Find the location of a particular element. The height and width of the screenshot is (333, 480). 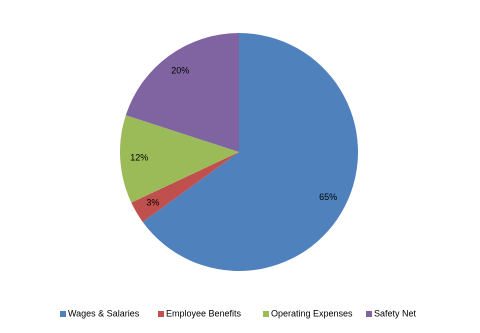

legend-label: Operating Expenses is located at coordinates (312, 313).